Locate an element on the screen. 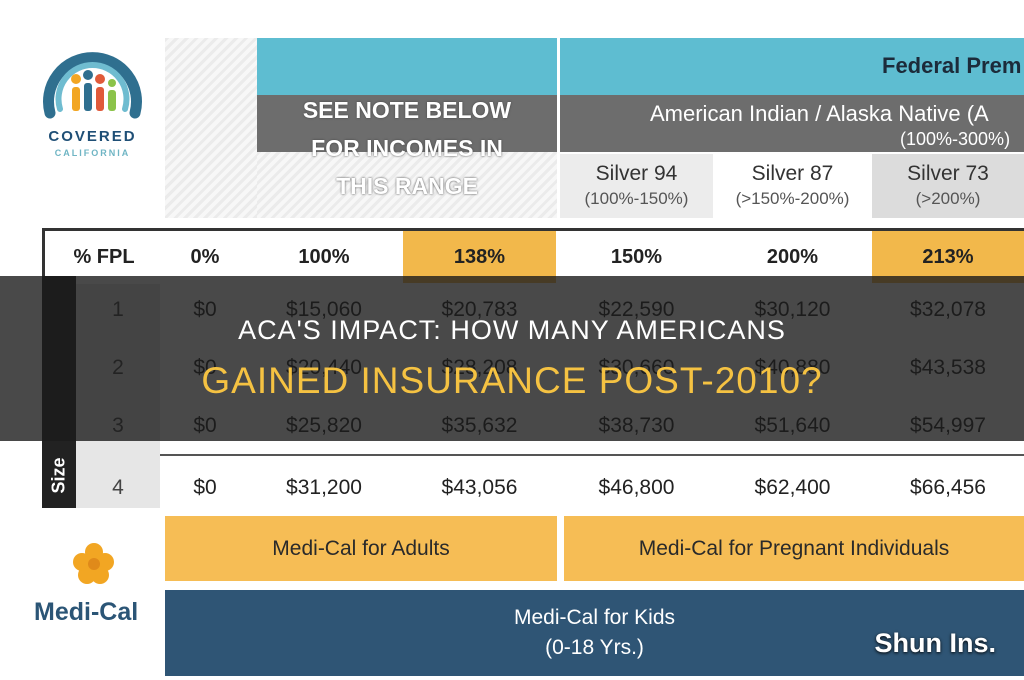  size-label-text: Size is located at coordinates (58, 475).